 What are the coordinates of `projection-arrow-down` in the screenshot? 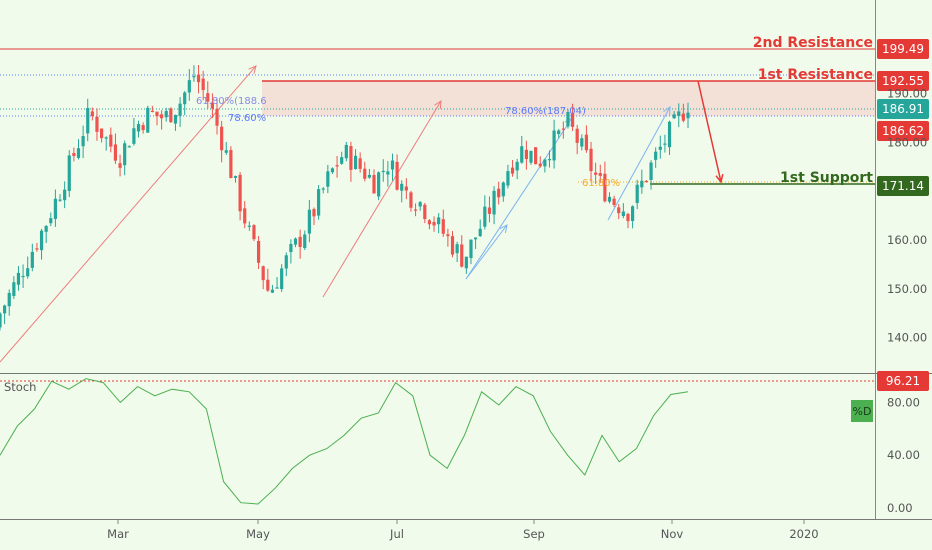 It's located at (709, 131).